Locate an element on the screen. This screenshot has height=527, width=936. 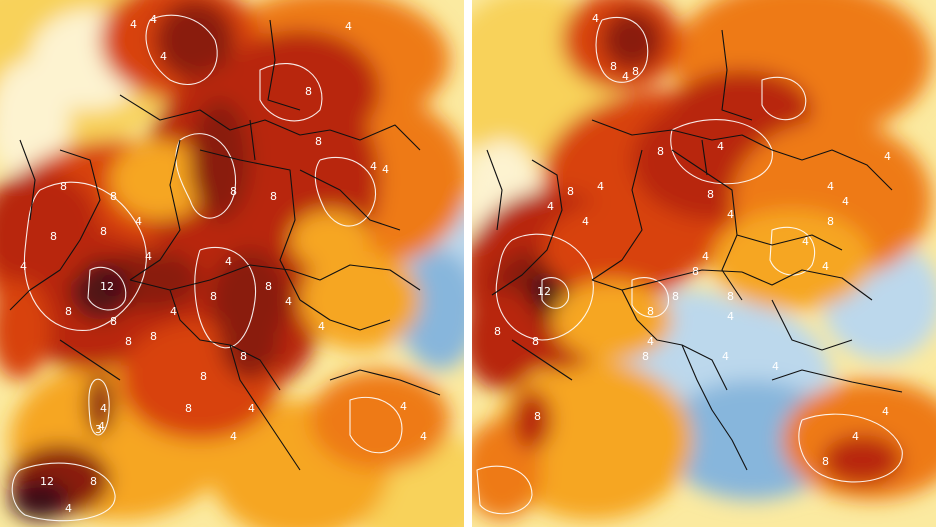
contour-label: 3 is located at coordinates (98, 429).